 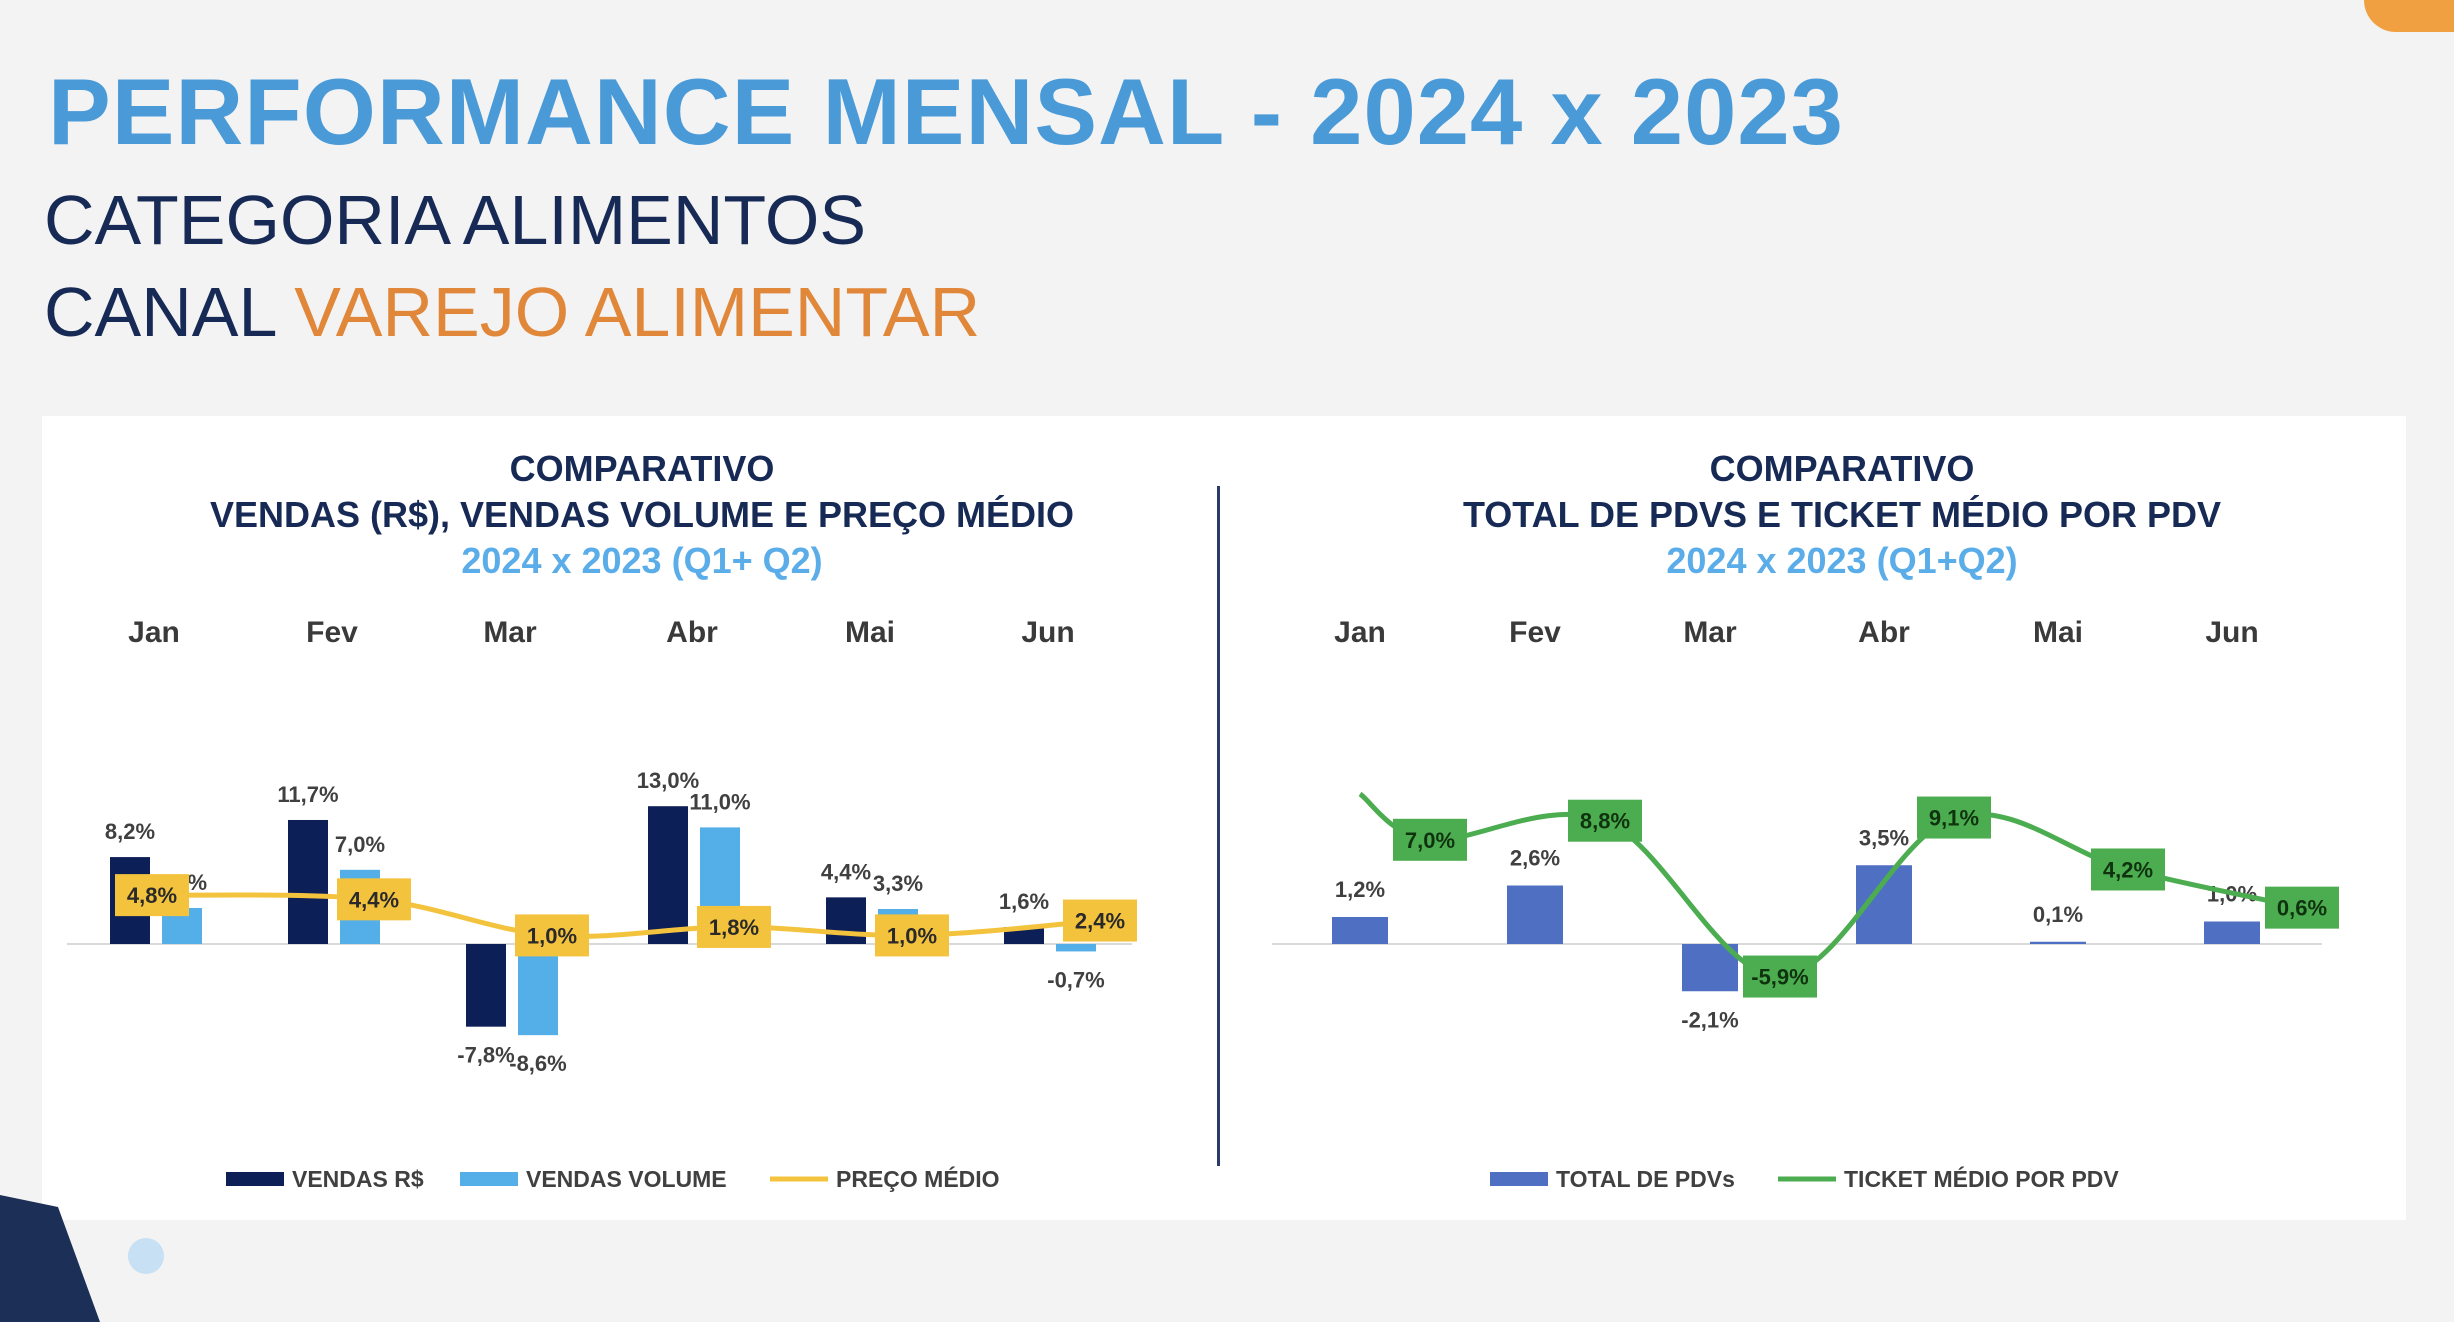 What do you see at coordinates (455, 220) in the screenshot?
I see `category-subtitle: CATEGORIA ALIMENTOS` at bounding box center [455, 220].